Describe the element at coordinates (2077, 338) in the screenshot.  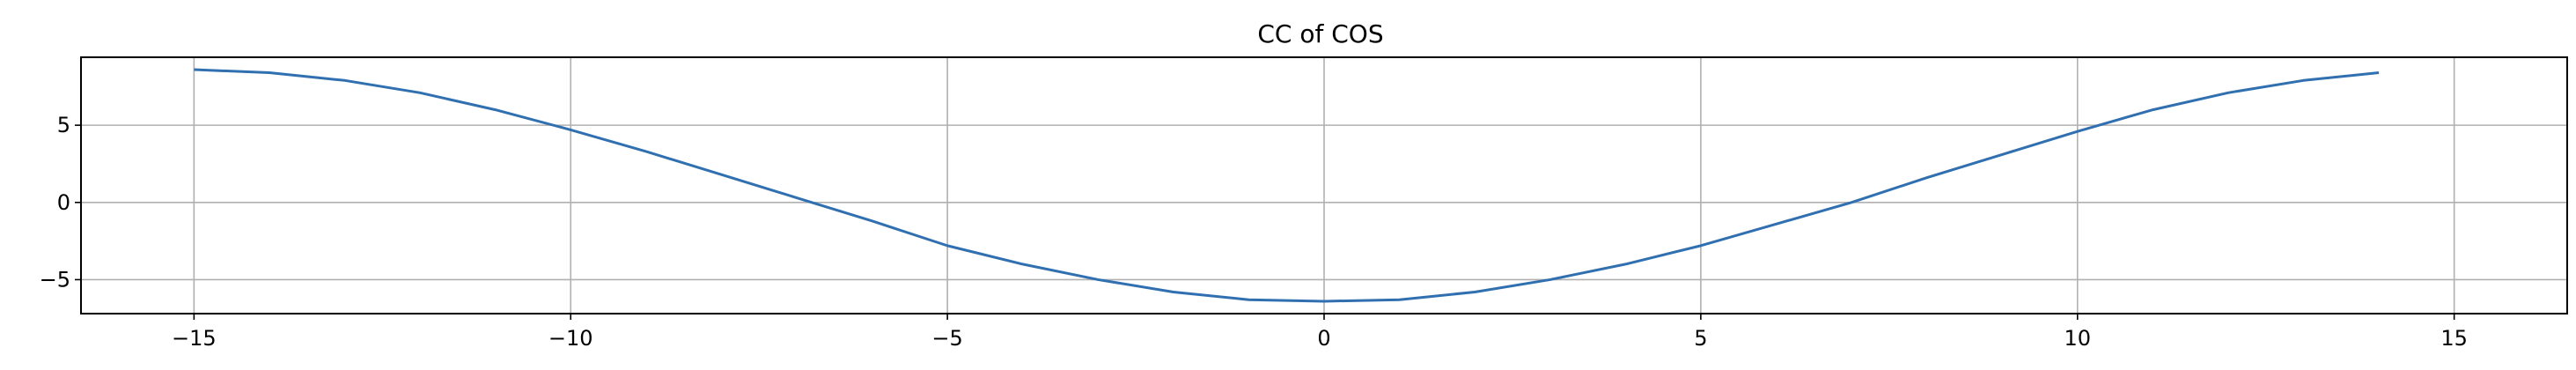
I see `x-tick-label: 10` at that location.